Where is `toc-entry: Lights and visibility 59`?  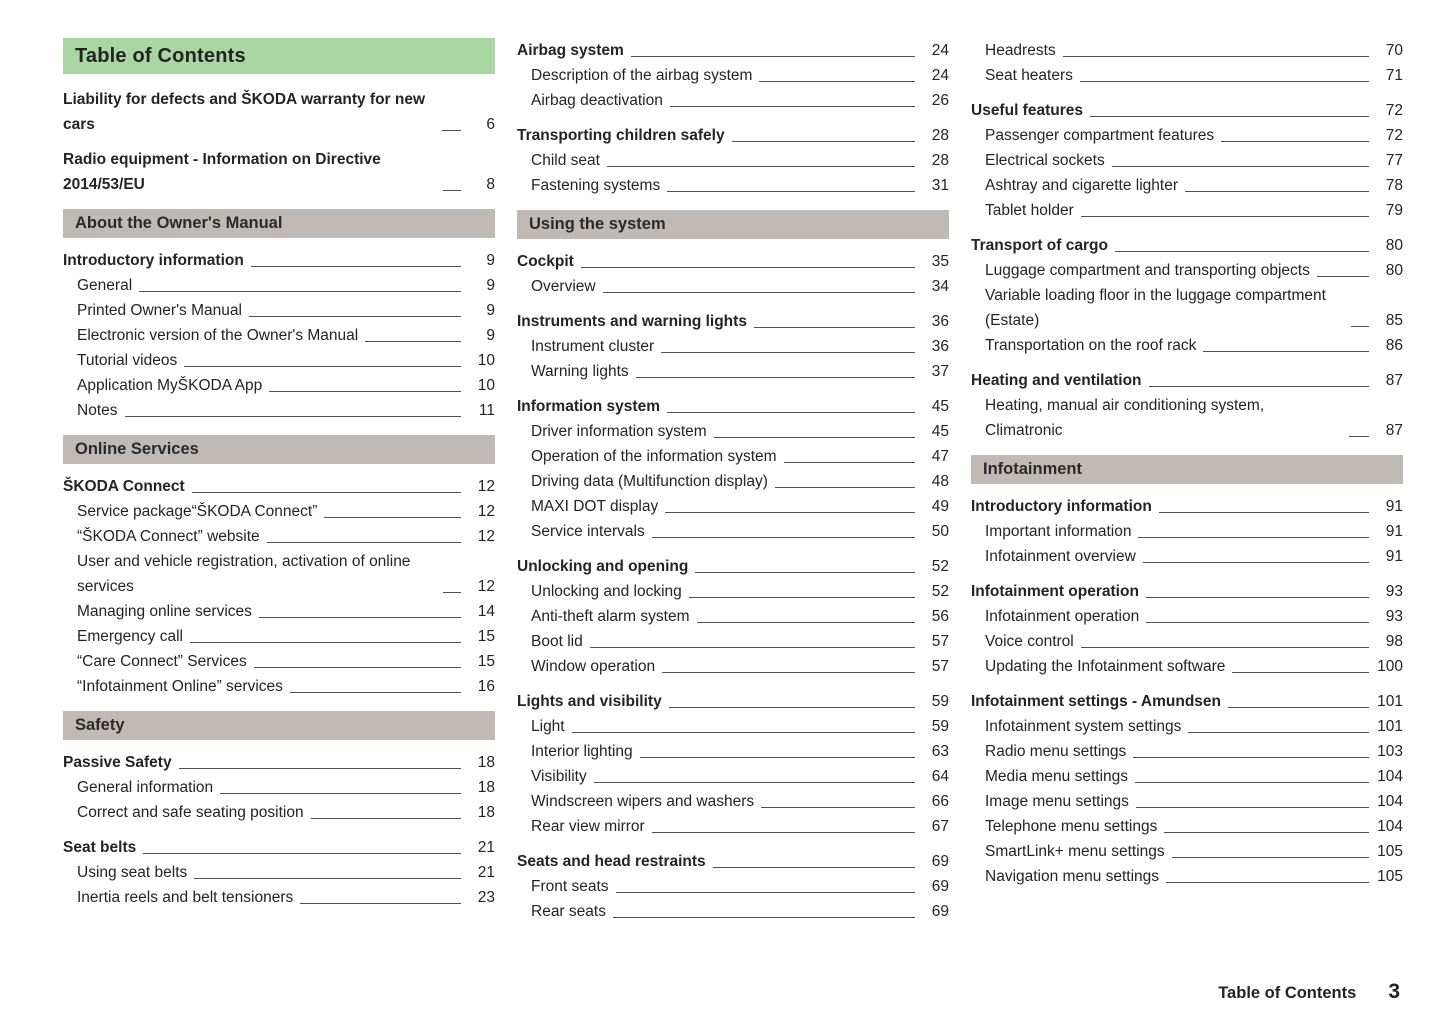 toc-entry: Lights and visibility 59 is located at coordinates (733, 701).